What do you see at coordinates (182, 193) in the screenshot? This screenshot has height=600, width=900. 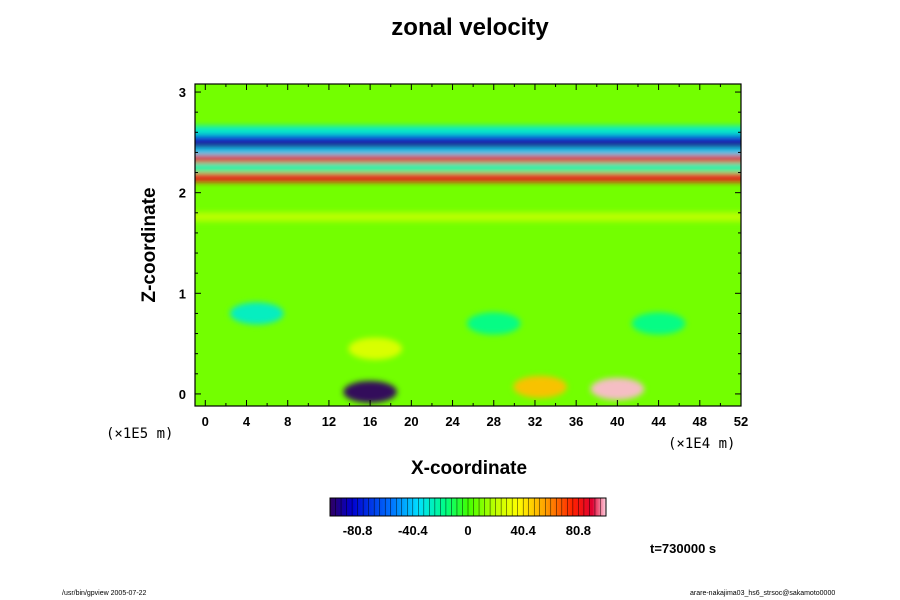 I see `y-tick-label: 2` at bounding box center [182, 193].